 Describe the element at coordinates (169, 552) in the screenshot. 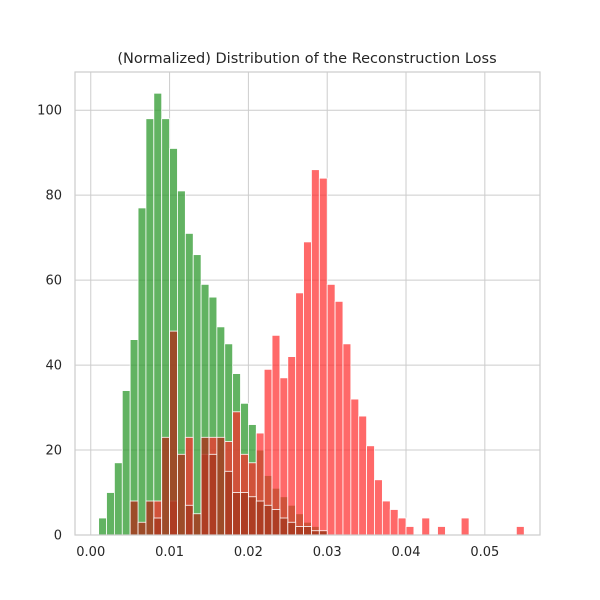

I see `x-tick-label: 0.01` at that location.